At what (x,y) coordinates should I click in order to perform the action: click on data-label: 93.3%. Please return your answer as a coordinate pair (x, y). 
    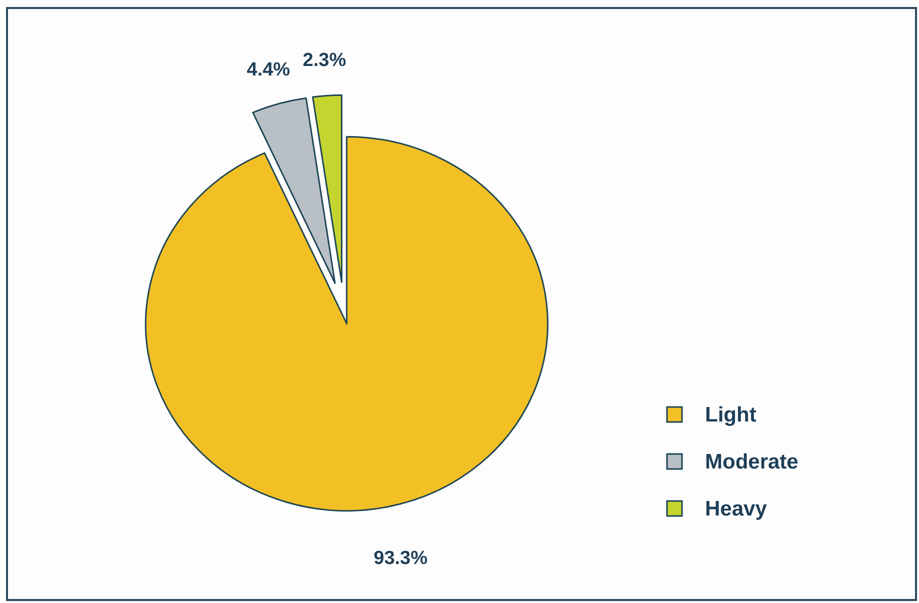
    Looking at the image, I should click on (401, 558).